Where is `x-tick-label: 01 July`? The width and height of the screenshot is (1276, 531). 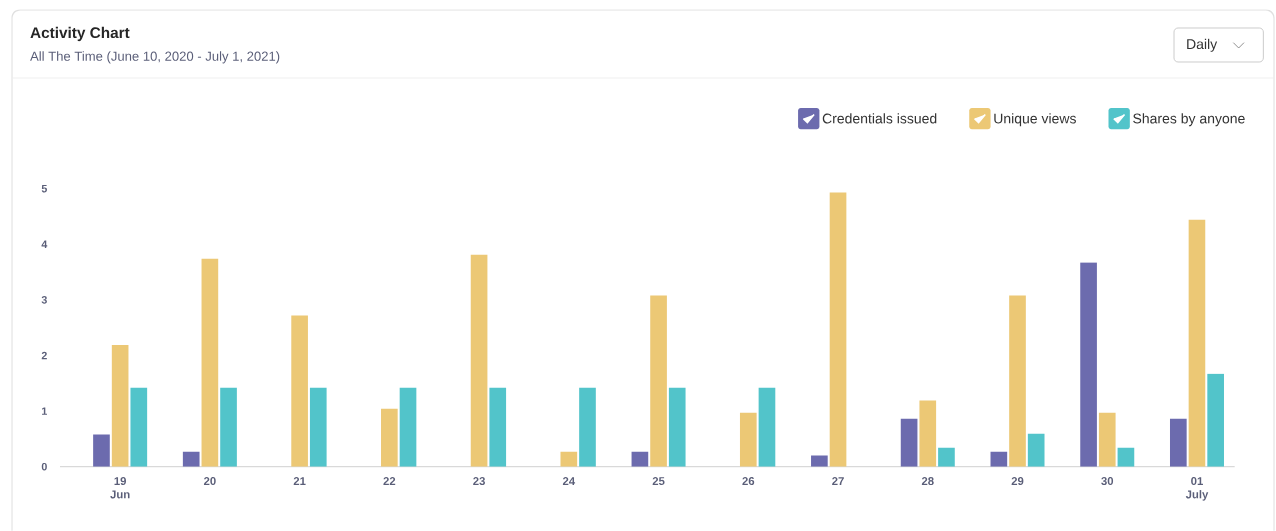
x-tick-label: 01 July is located at coordinates (1197, 489).